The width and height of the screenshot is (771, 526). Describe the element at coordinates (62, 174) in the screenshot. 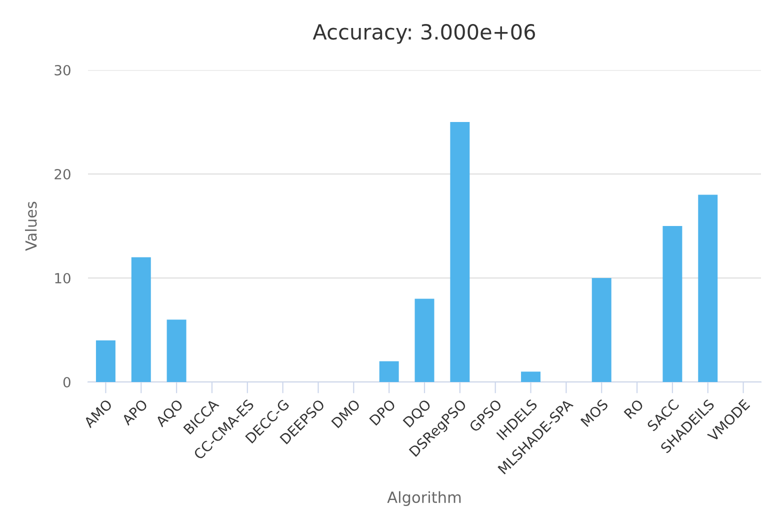

I see `y-tick-label: 20` at that location.